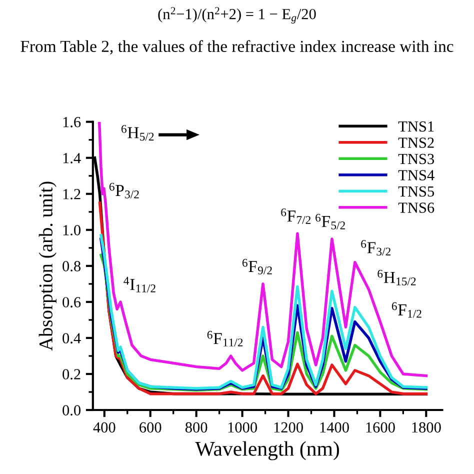 The width and height of the screenshot is (474, 474). I want to click on y-axis-title: Absorption (arb. unit), so click(47, 266).